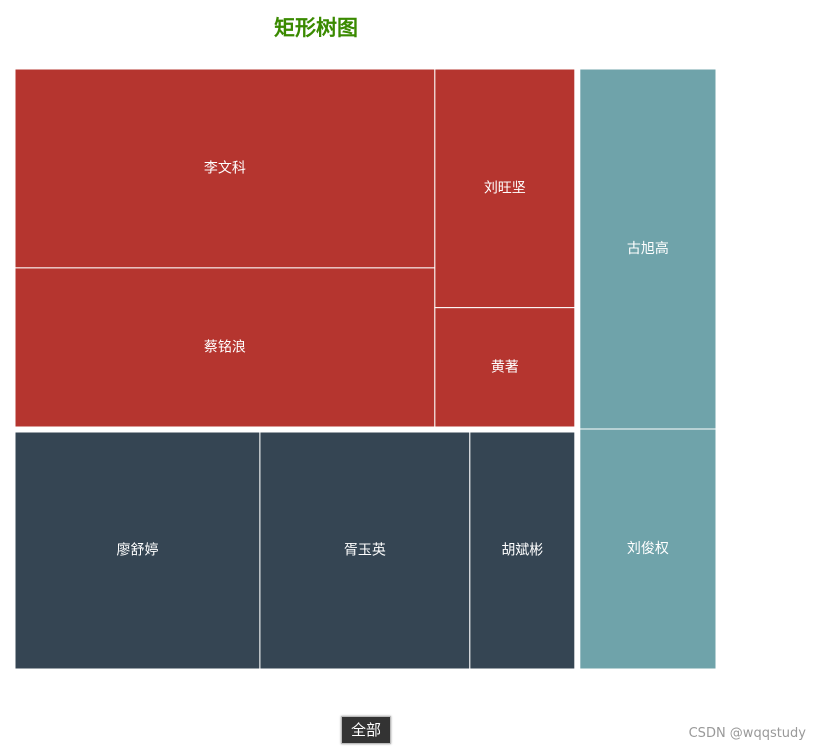 Image resolution: width=821 pixels, height=751 pixels. Describe the element at coordinates (747, 733) in the screenshot. I see `watermark: CSDN @wqqstudy` at that location.